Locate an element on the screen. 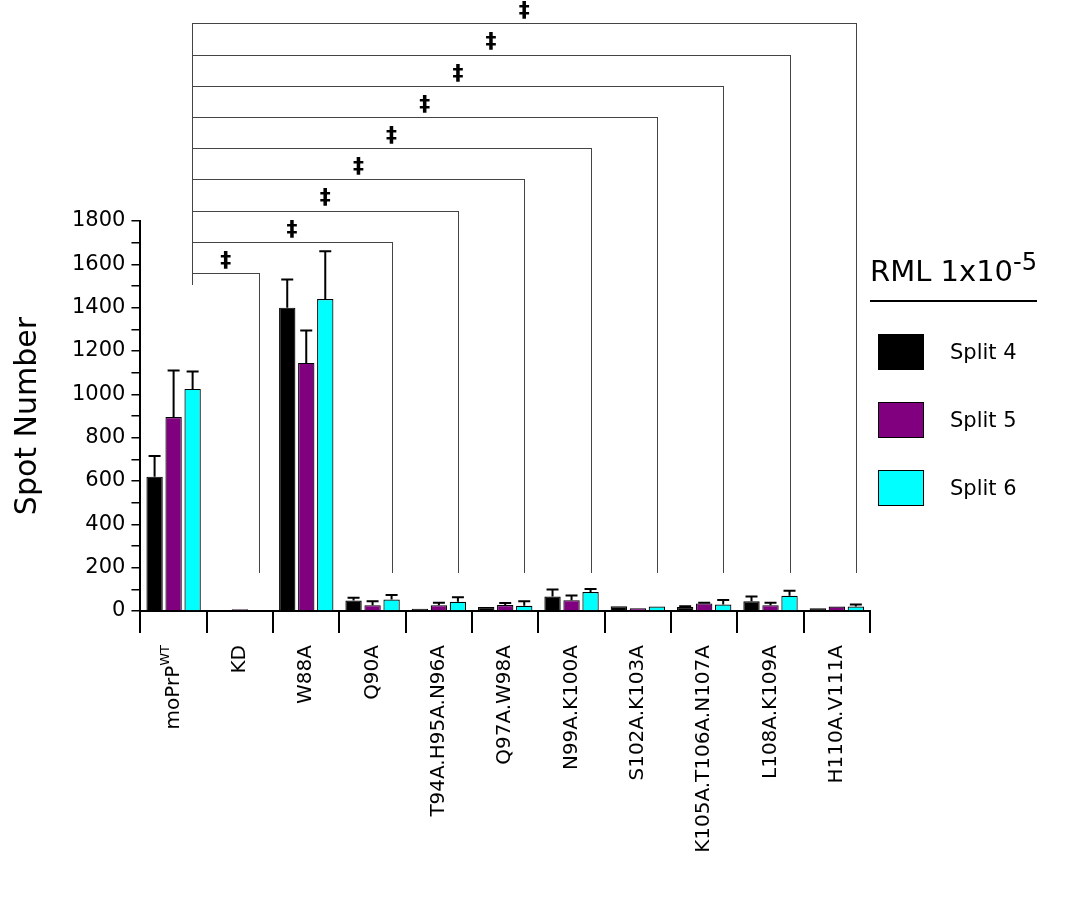 Image resolution: width=1068 pixels, height=919 pixels. legend-label: Split 6 is located at coordinates (983, 487).